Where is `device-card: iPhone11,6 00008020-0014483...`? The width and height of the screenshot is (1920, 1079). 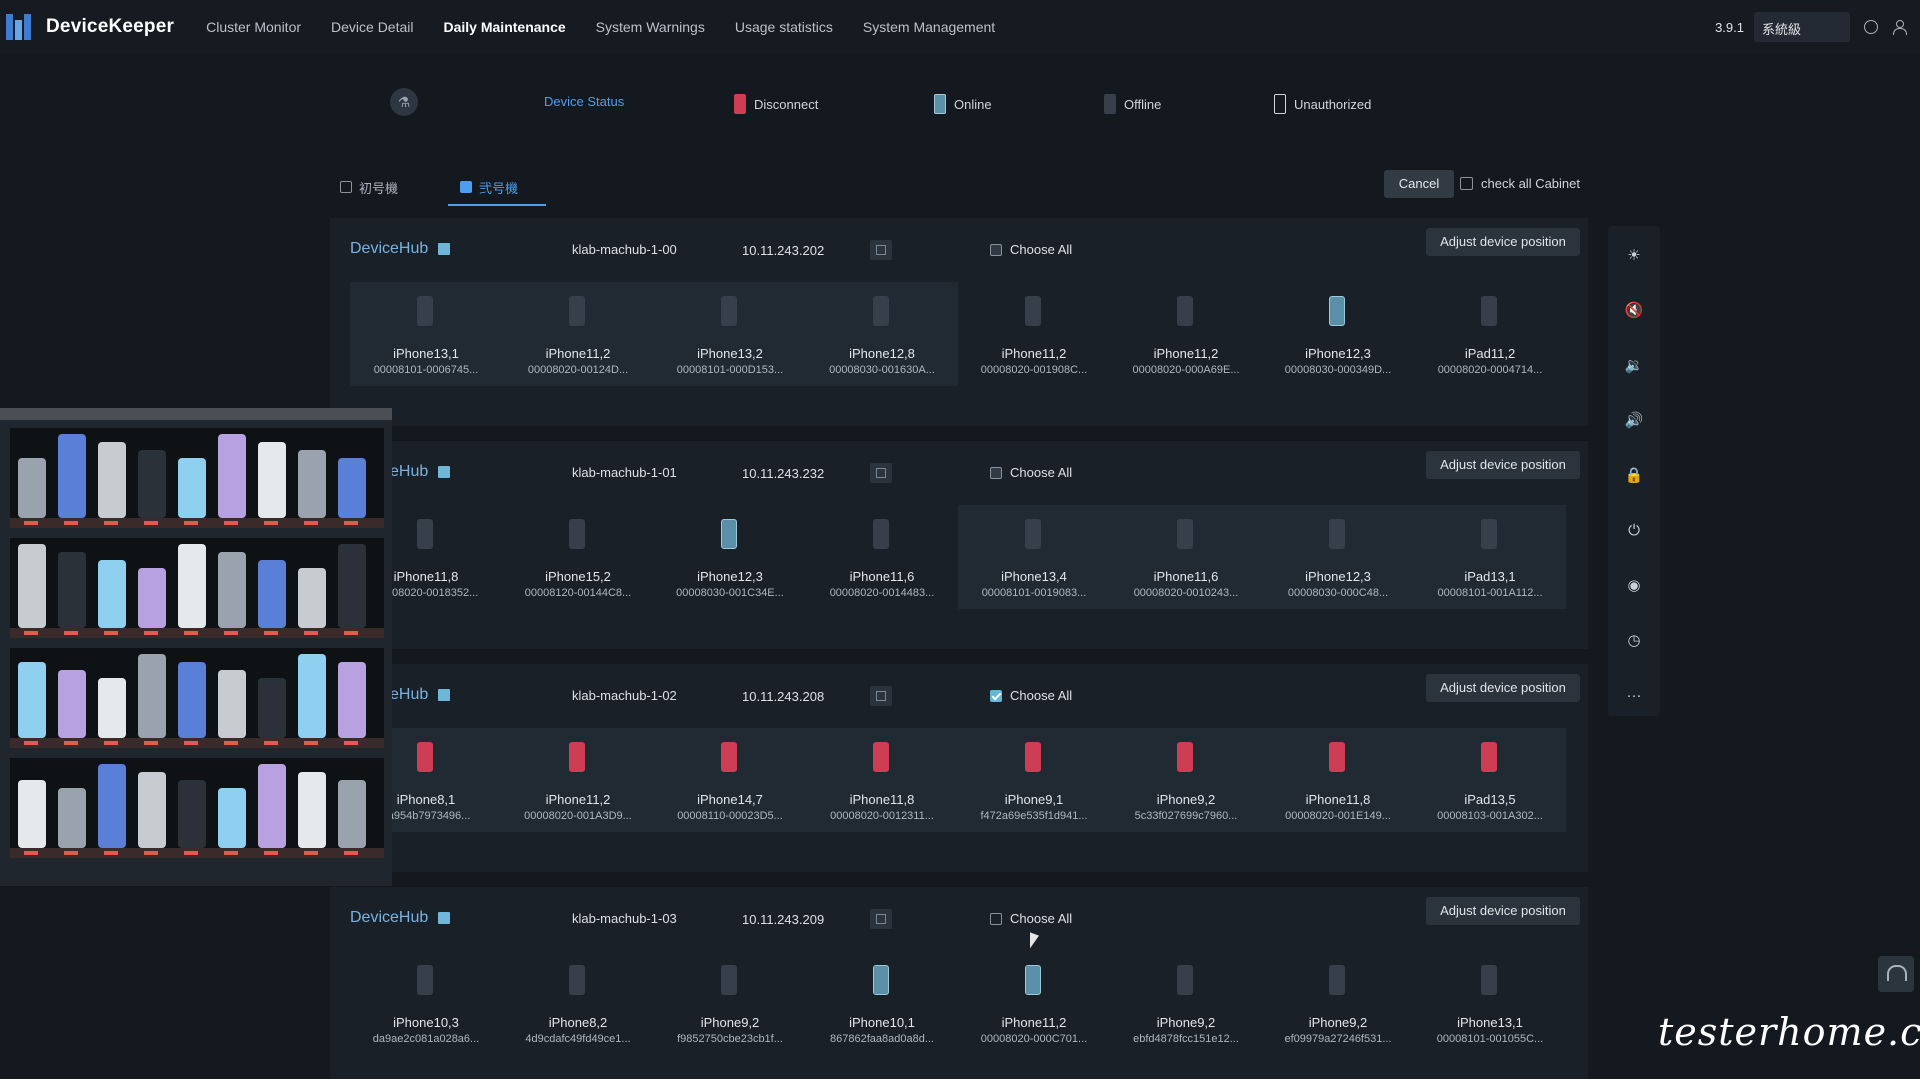 device-card: iPhone11,6 00008020-0014483... is located at coordinates (882, 557).